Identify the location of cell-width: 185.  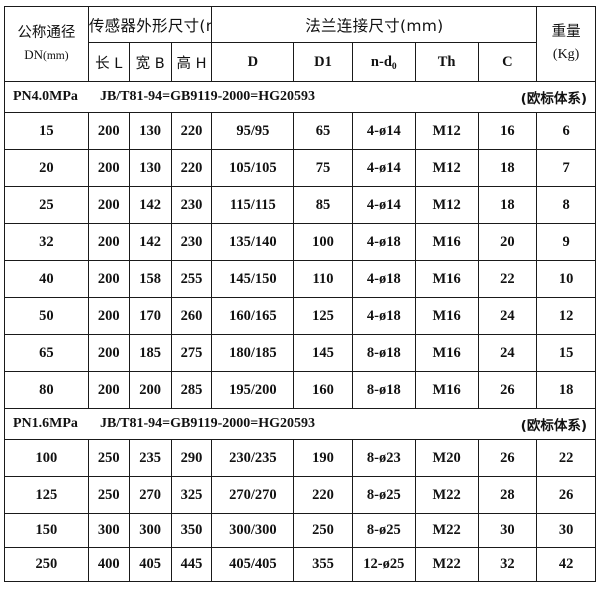
(150, 353).